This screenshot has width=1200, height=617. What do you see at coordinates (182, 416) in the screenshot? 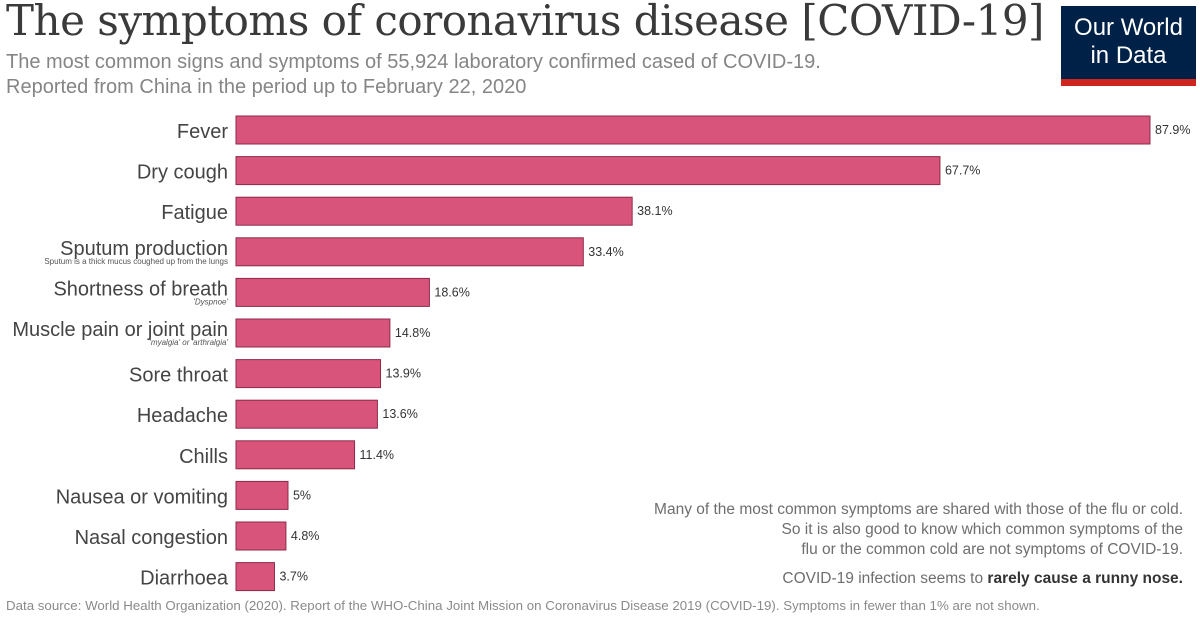
I see `category-label-headache: Headache` at bounding box center [182, 416].